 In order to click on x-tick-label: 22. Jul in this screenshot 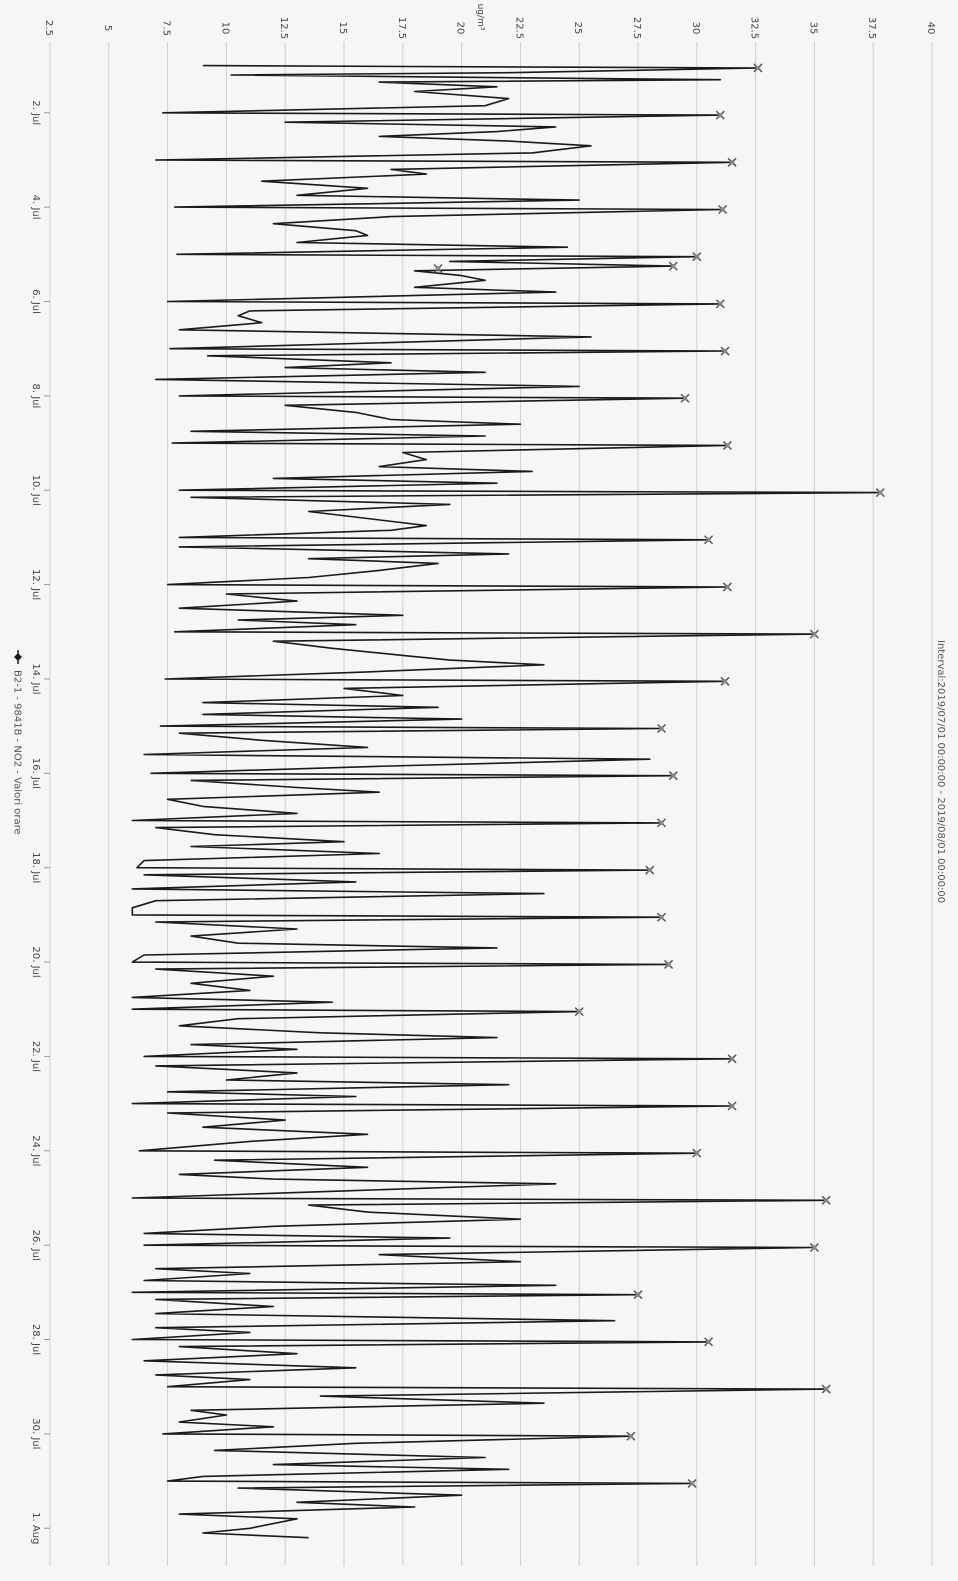, I will do `click(35, 1056)`.